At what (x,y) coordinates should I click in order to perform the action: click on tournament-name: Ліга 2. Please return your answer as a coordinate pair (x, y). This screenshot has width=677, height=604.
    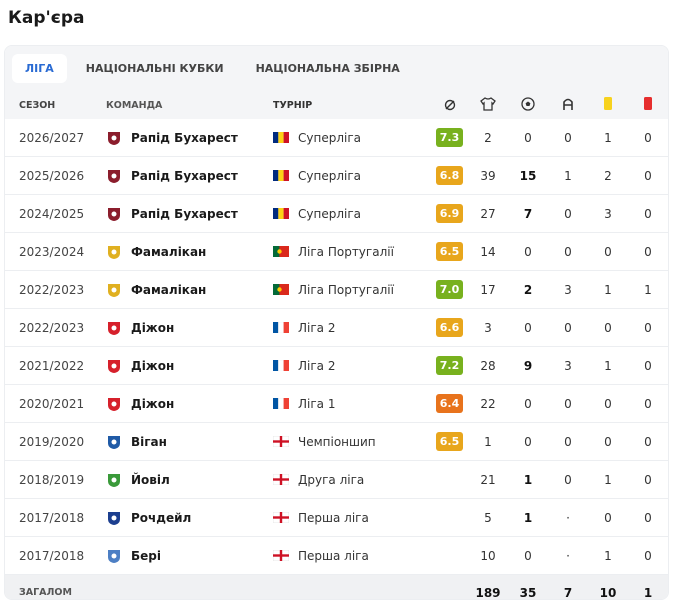
    Looking at the image, I should click on (317, 327).